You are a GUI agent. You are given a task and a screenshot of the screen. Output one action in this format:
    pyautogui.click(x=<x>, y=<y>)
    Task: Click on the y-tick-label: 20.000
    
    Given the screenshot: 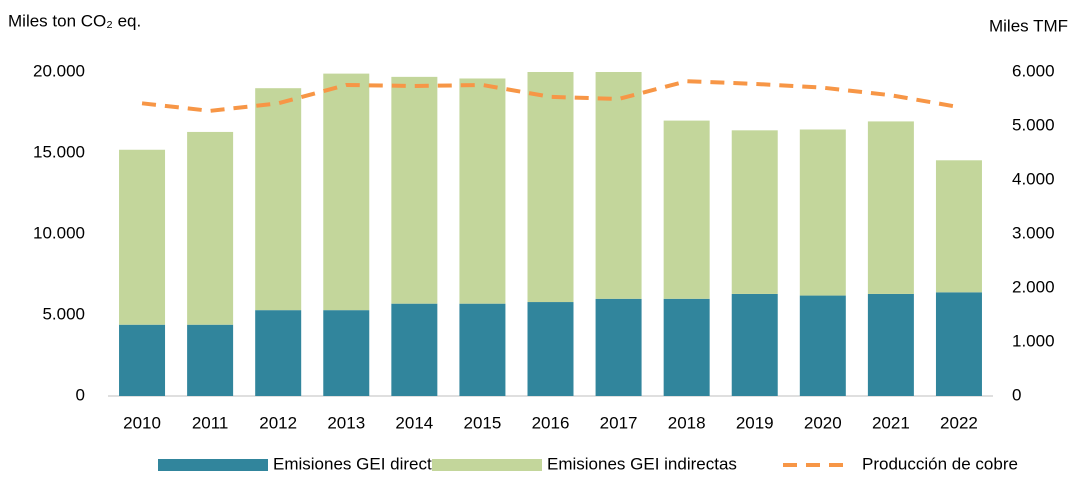 What is the action you would take?
    pyautogui.click(x=59, y=70)
    